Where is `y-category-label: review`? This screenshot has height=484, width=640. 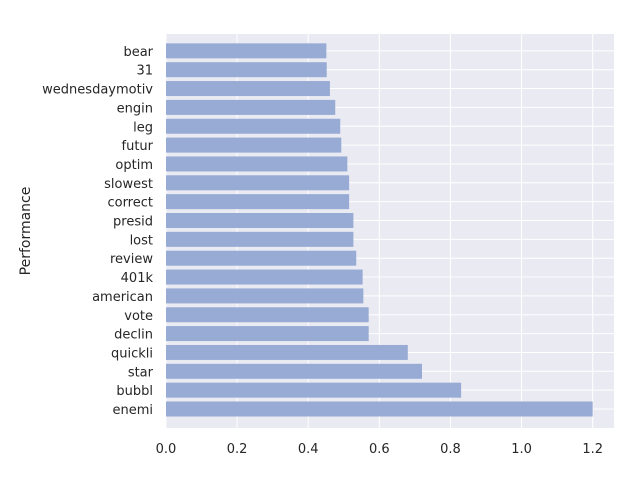
y-category-label: review is located at coordinates (131, 259).